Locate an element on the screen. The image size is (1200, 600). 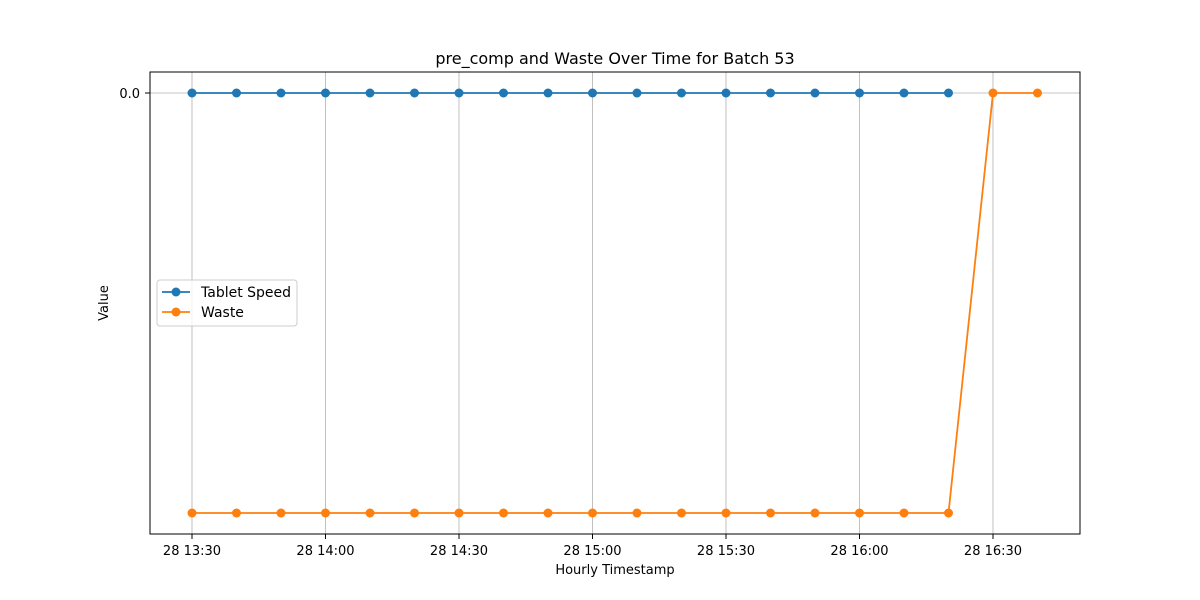
y-axis-label: Value is located at coordinates (104, 303).